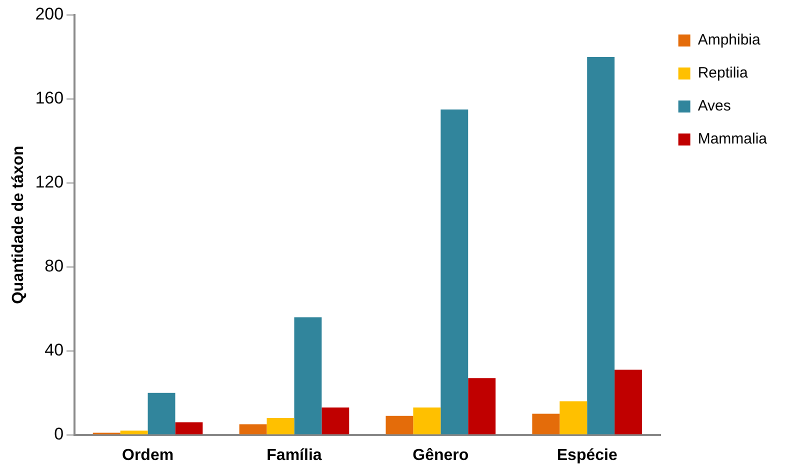 The width and height of the screenshot is (787, 468). I want to click on y-tick-label: 200, so click(49, 14).